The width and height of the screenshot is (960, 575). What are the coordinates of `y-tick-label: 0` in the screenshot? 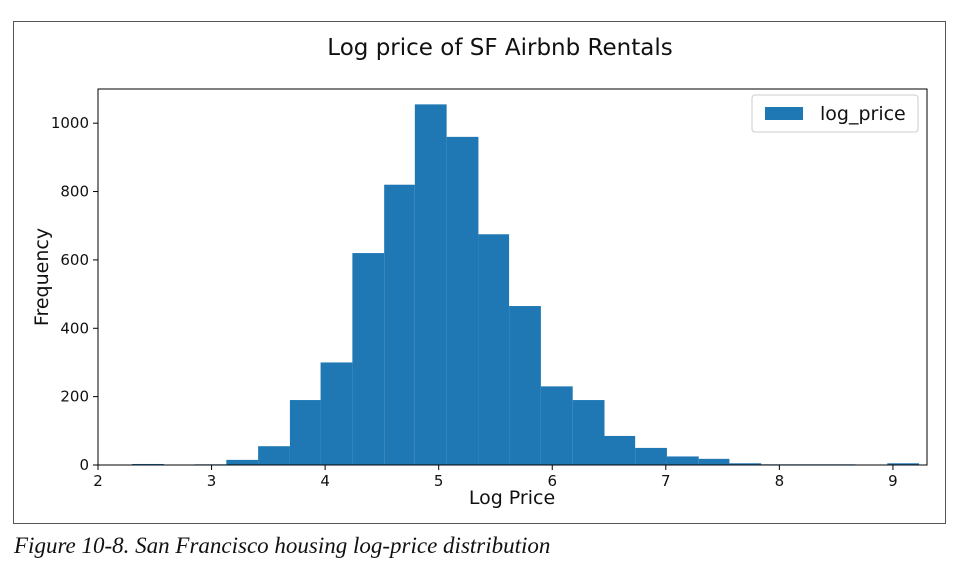 It's located at (84, 465).